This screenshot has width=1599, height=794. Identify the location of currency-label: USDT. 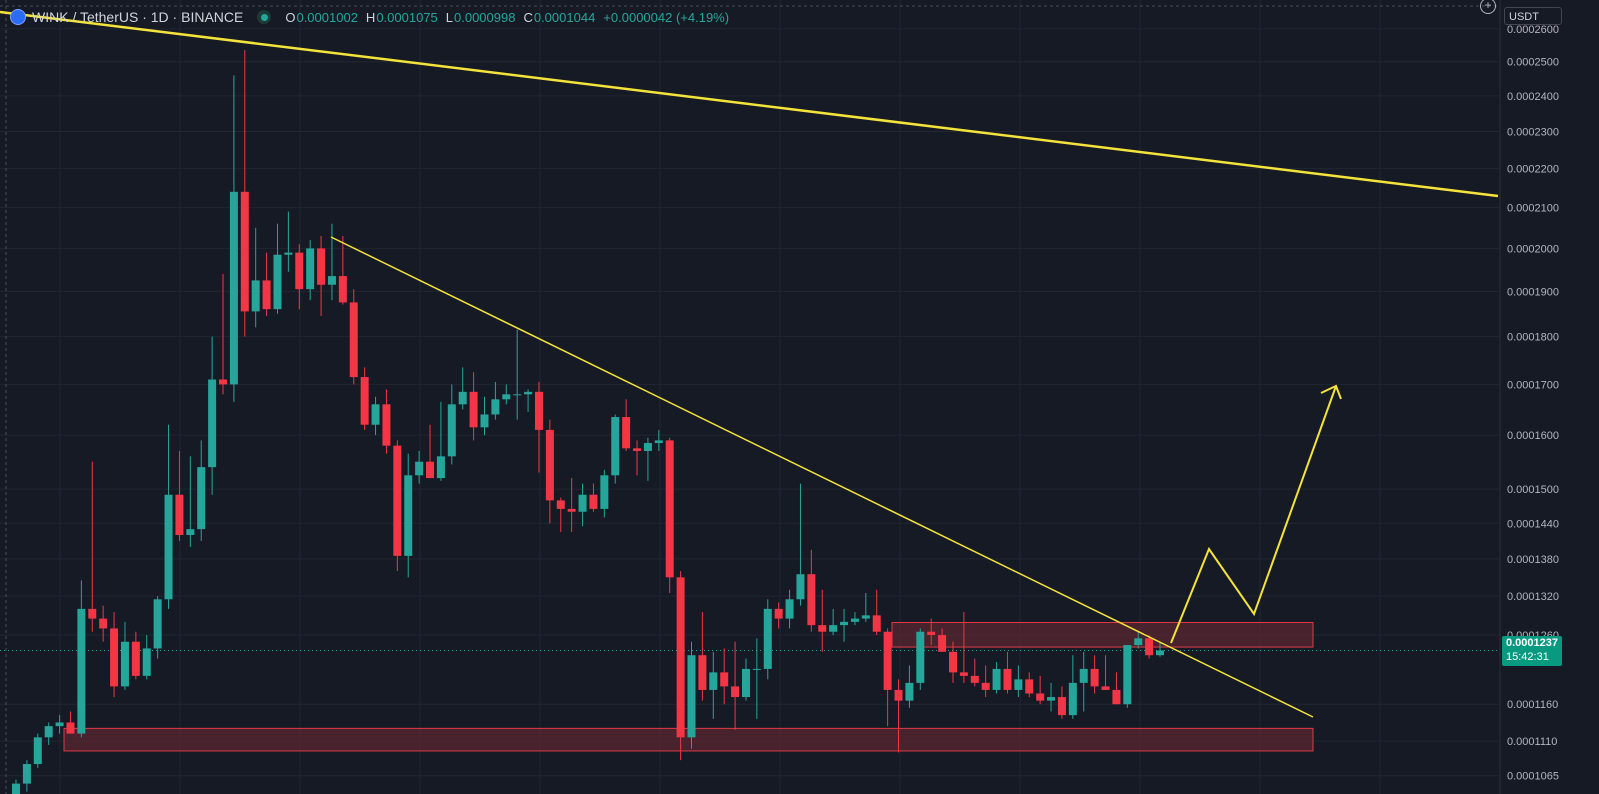
(1533, 16).